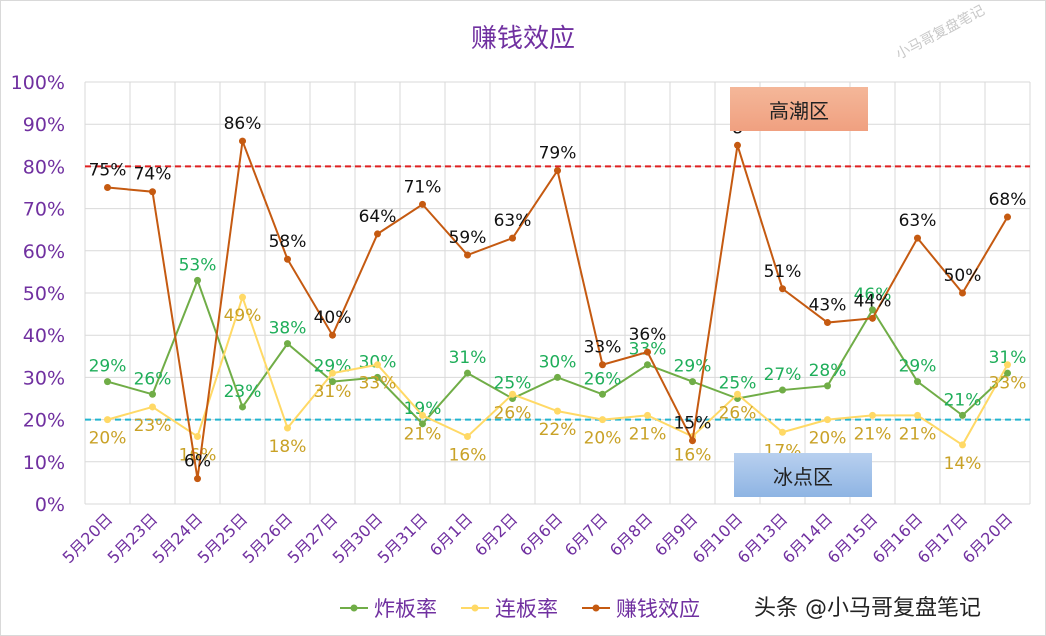 The width and height of the screenshot is (1046, 636). Describe the element at coordinates (44, 125) in the screenshot. I see `y-tick-label: 90%` at that location.